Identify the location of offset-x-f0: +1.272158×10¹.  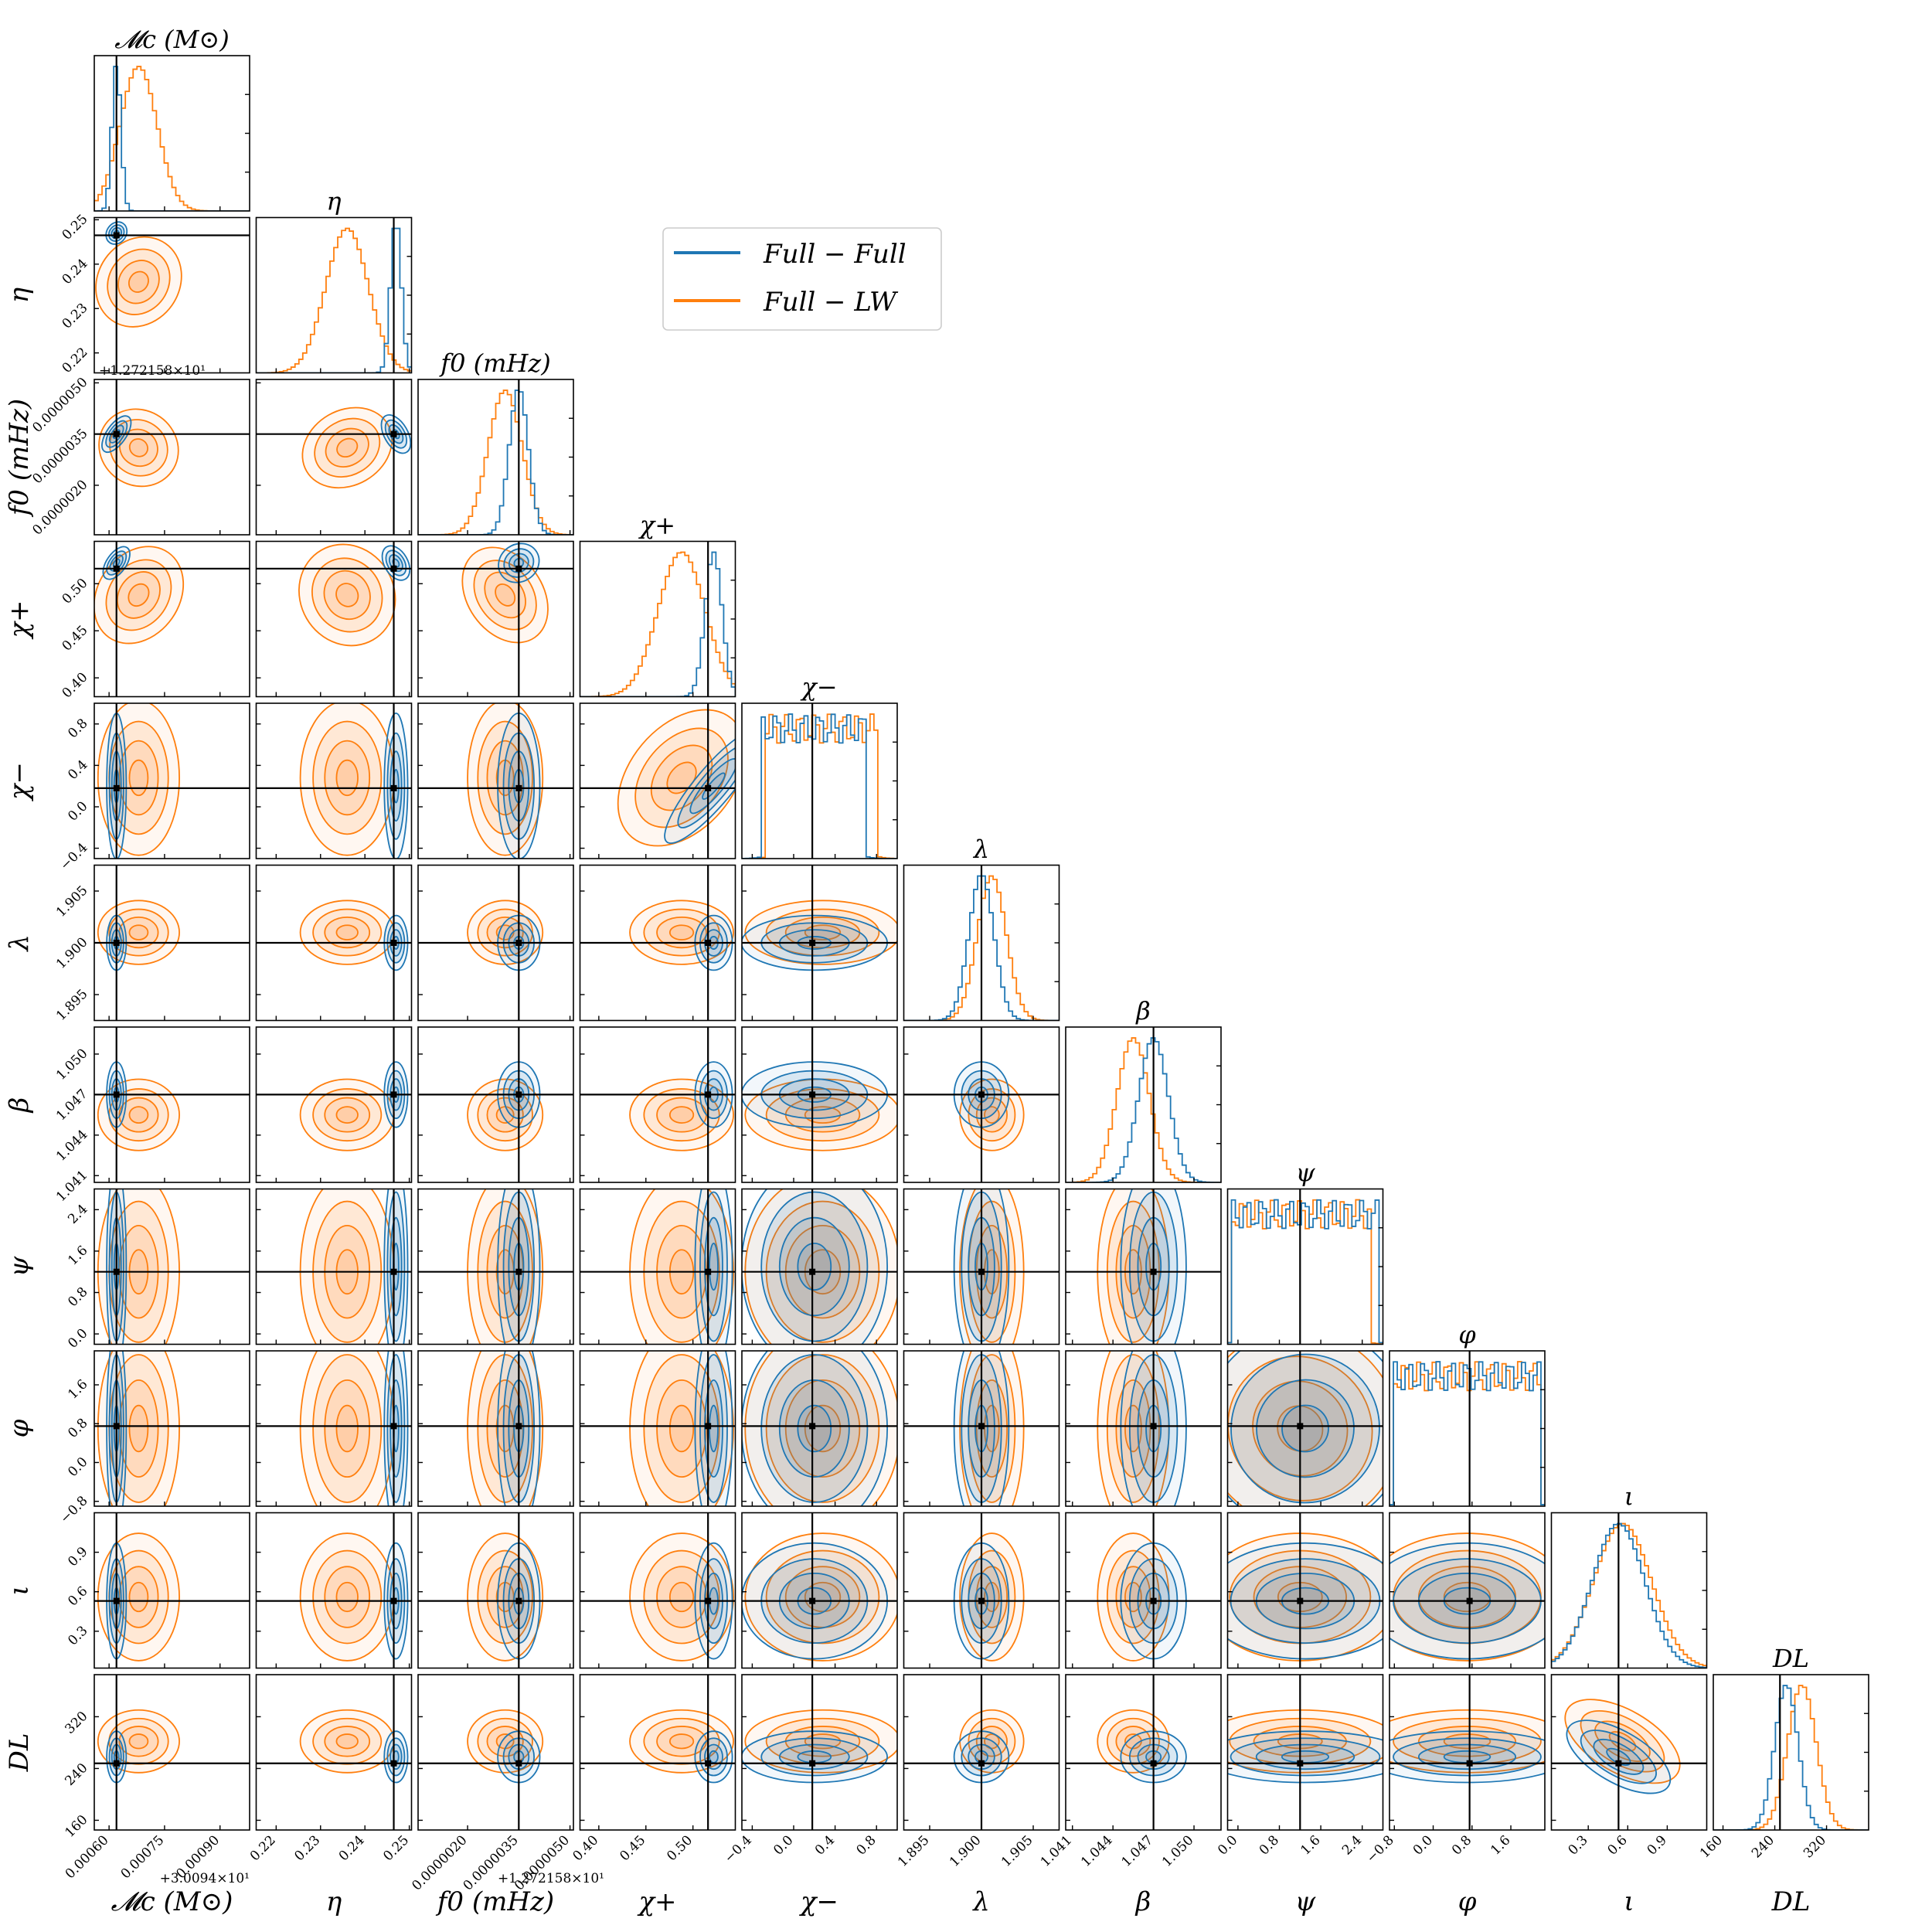
(551, 1879).